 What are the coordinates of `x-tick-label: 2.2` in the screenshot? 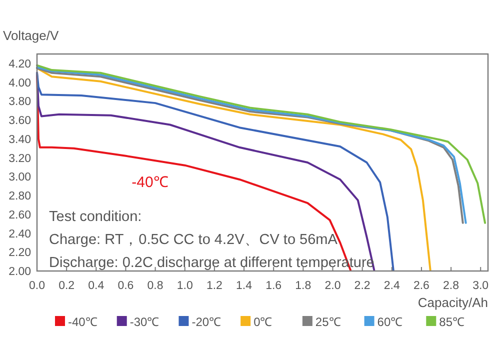 It's located at (362, 286).